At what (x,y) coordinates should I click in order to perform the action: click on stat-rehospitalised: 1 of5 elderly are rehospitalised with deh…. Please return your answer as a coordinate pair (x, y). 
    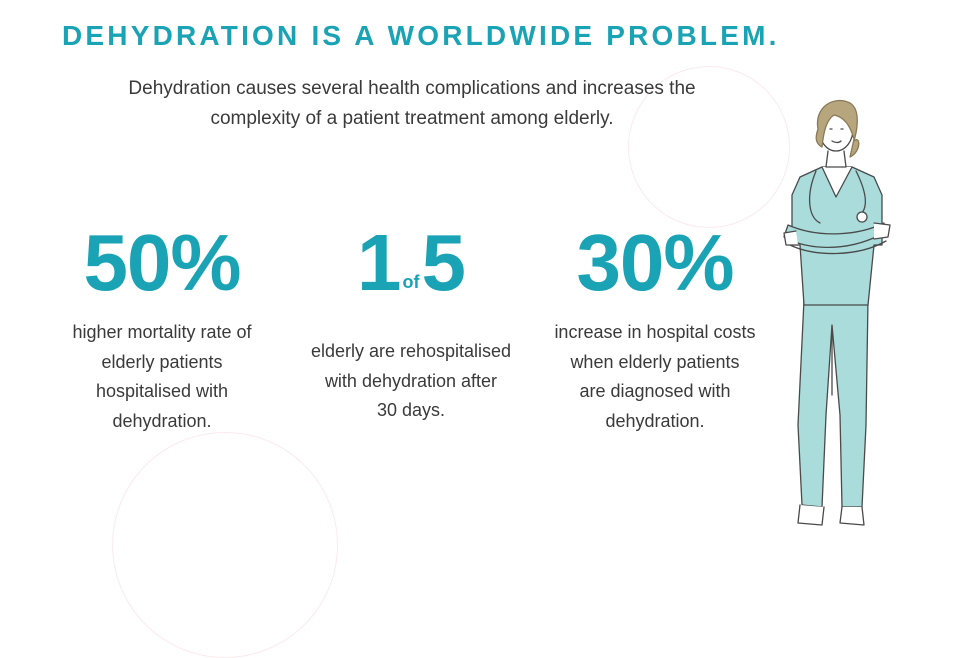
    Looking at the image, I should click on (411, 322).